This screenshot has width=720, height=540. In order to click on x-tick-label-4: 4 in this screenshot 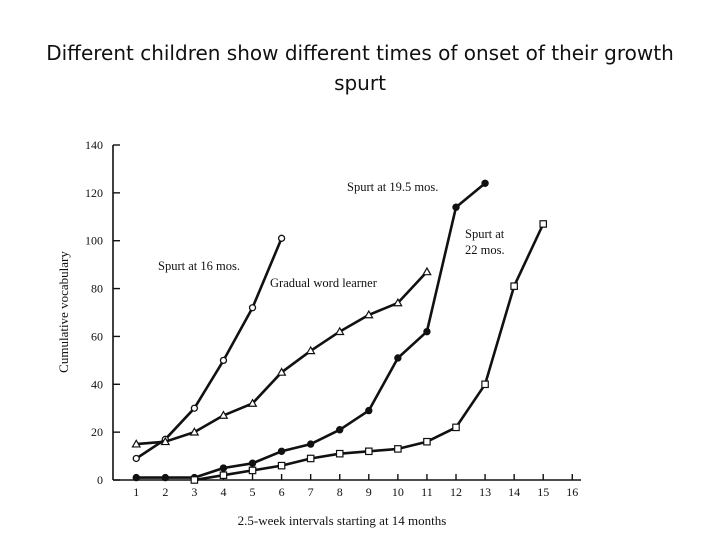, I will do `click(223, 492)`.